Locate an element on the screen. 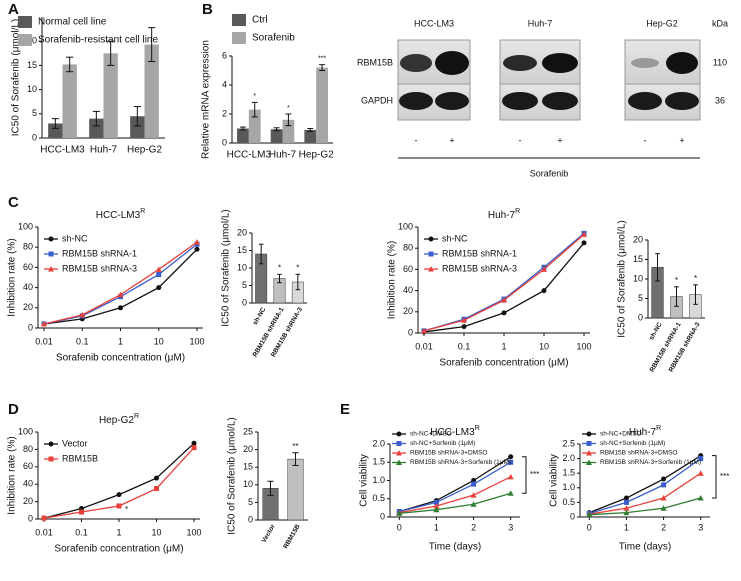 This screenshot has height=581, width=741. y-axis-label: Relative mRNA expression is located at coordinates (206, 99).